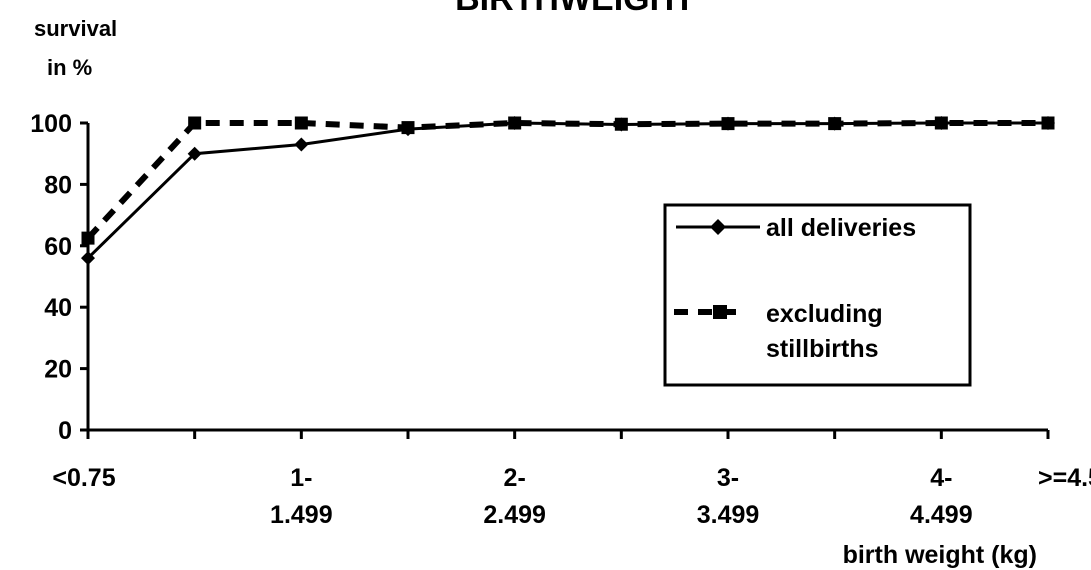 This screenshot has height=570, width=1091. What do you see at coordinates (940, 555) in the screenshot?
I see `x-axis-label: birth weight (kg)` at bounding box center [940, 555].